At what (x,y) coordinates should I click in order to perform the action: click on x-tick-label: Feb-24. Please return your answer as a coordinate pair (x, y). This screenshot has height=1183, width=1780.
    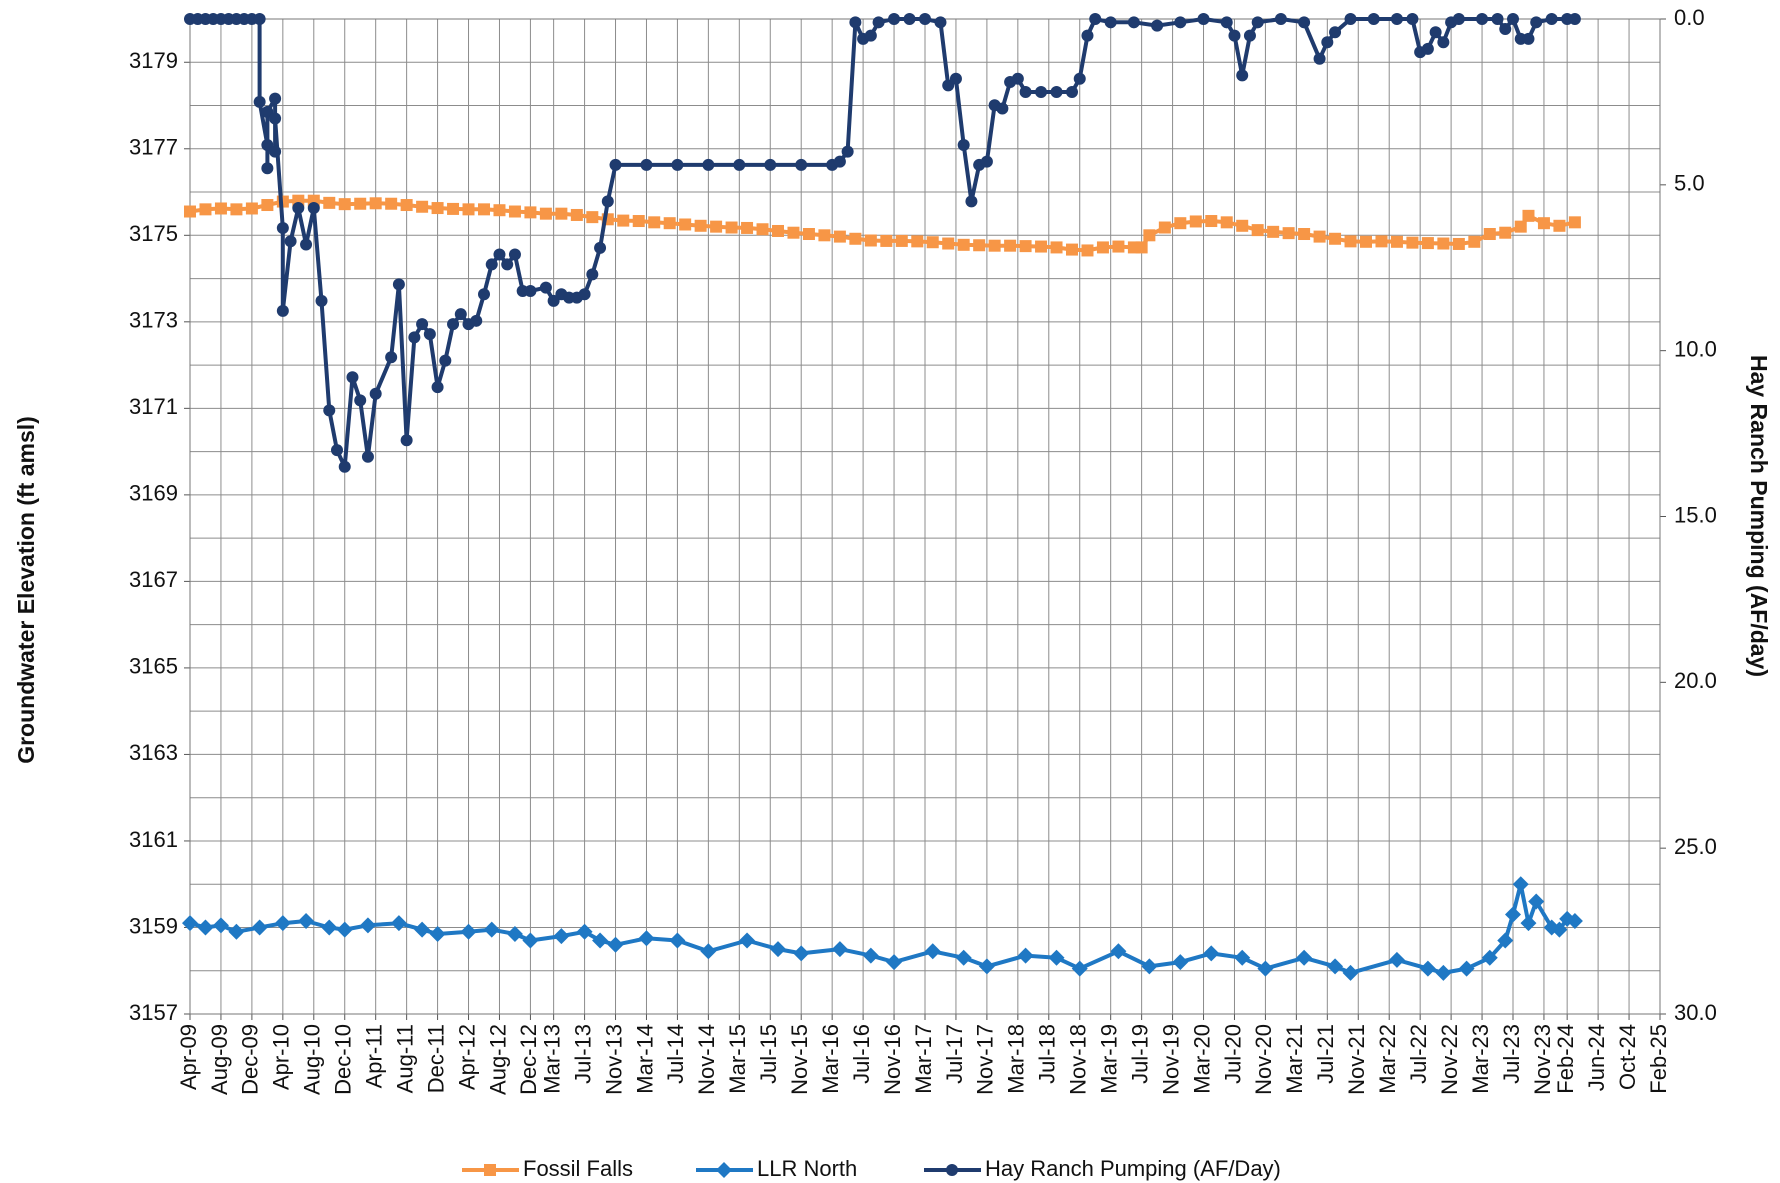
    Looking at the image, I should click on (1565, 1059).